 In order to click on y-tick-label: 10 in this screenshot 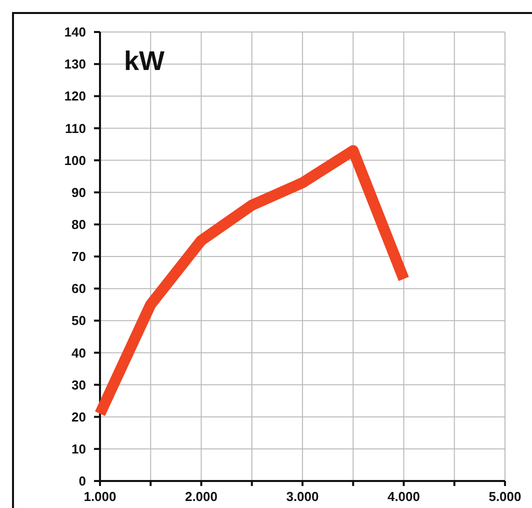, I will do `click(79, 448)`.